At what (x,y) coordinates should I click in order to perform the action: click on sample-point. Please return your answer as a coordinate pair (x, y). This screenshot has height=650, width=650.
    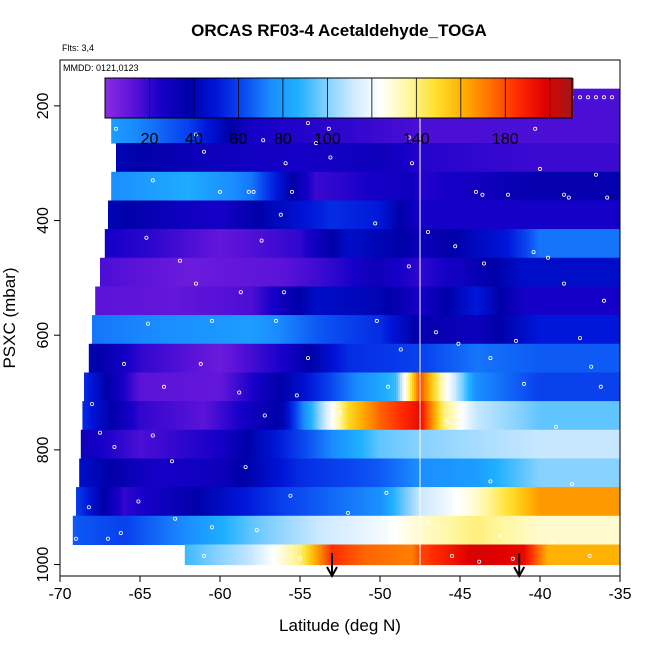
    Looking at the image, I should click on (256, 530).